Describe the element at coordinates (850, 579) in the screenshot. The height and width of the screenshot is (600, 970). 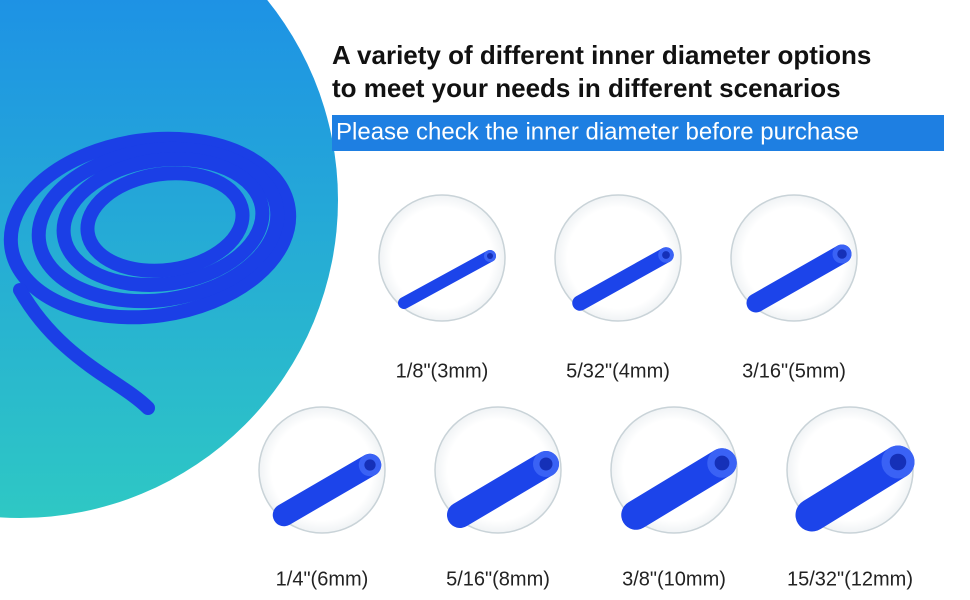
I see `option-label: 15/32"(12mm)` at that location.